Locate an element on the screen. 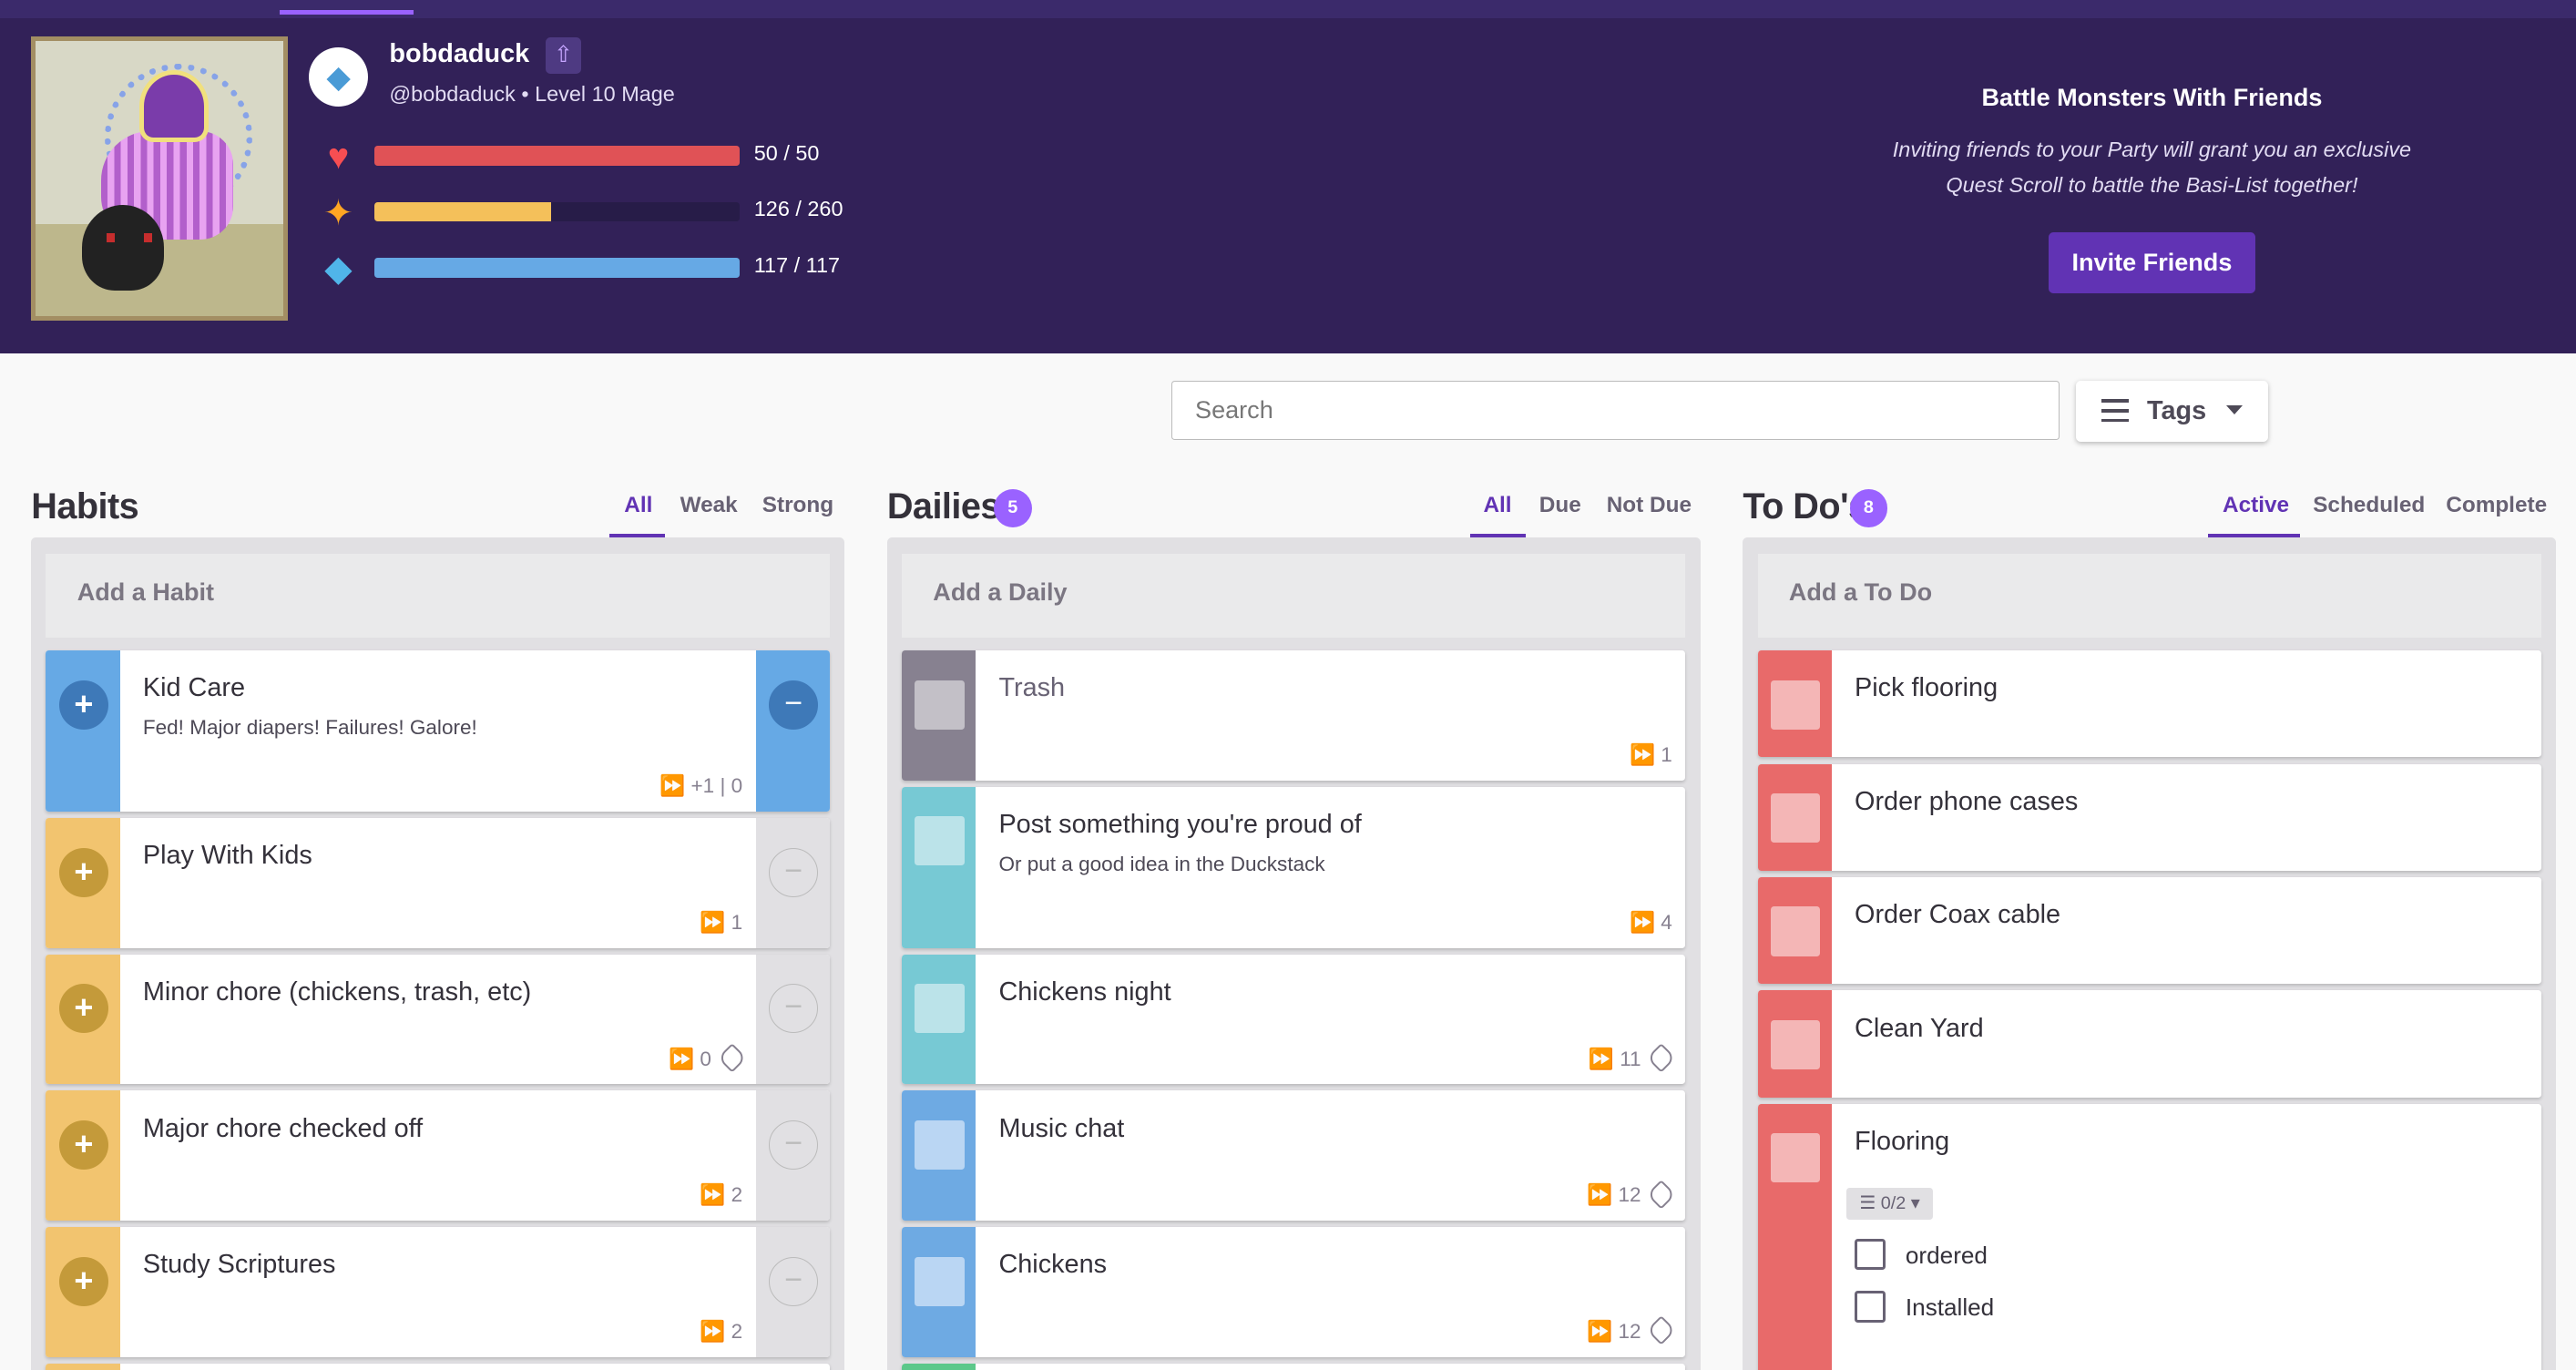 Image resolution: width=2576 pixels, height=1370 pixels. add-habit-input: Add a Habit is located at coordinates (438, 595).